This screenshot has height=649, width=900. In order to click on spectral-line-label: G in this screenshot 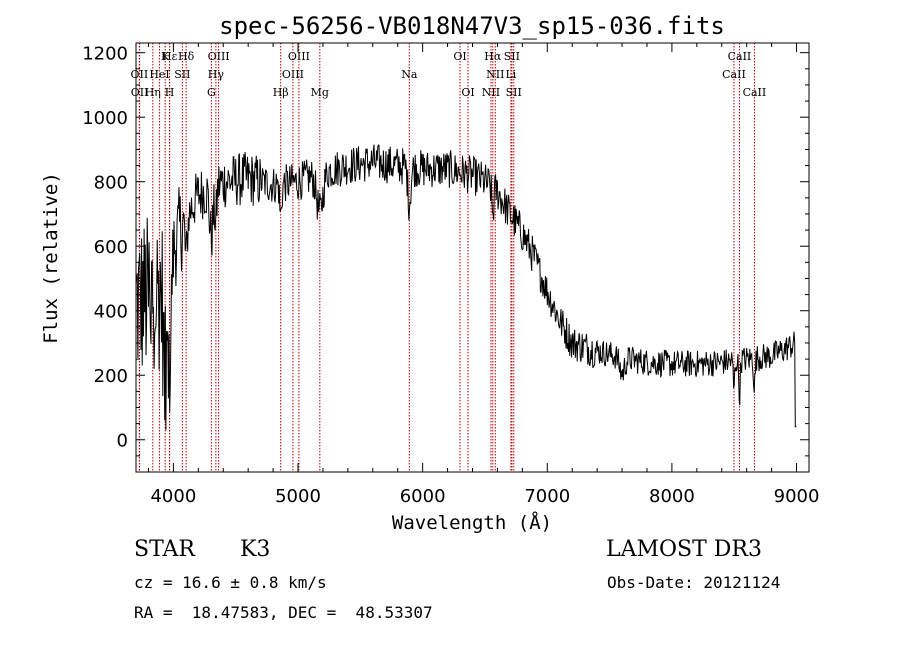, I will do `click(211, 92)`.